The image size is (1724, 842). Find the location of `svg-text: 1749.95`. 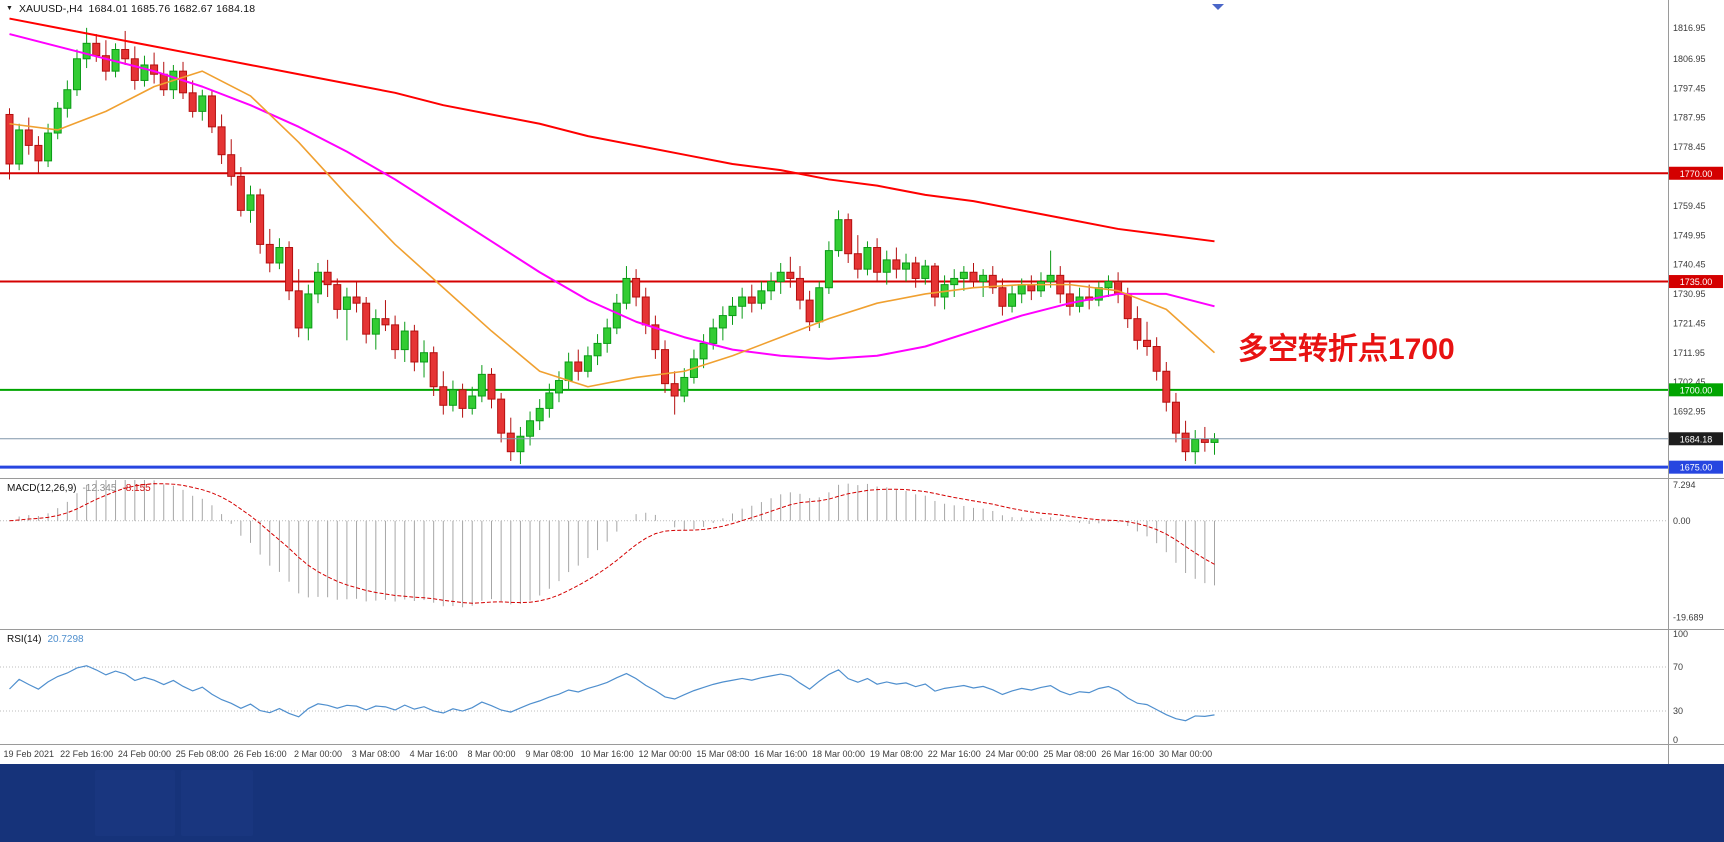

svg-text: 1749.95 is located at coordinates (1689, 235).